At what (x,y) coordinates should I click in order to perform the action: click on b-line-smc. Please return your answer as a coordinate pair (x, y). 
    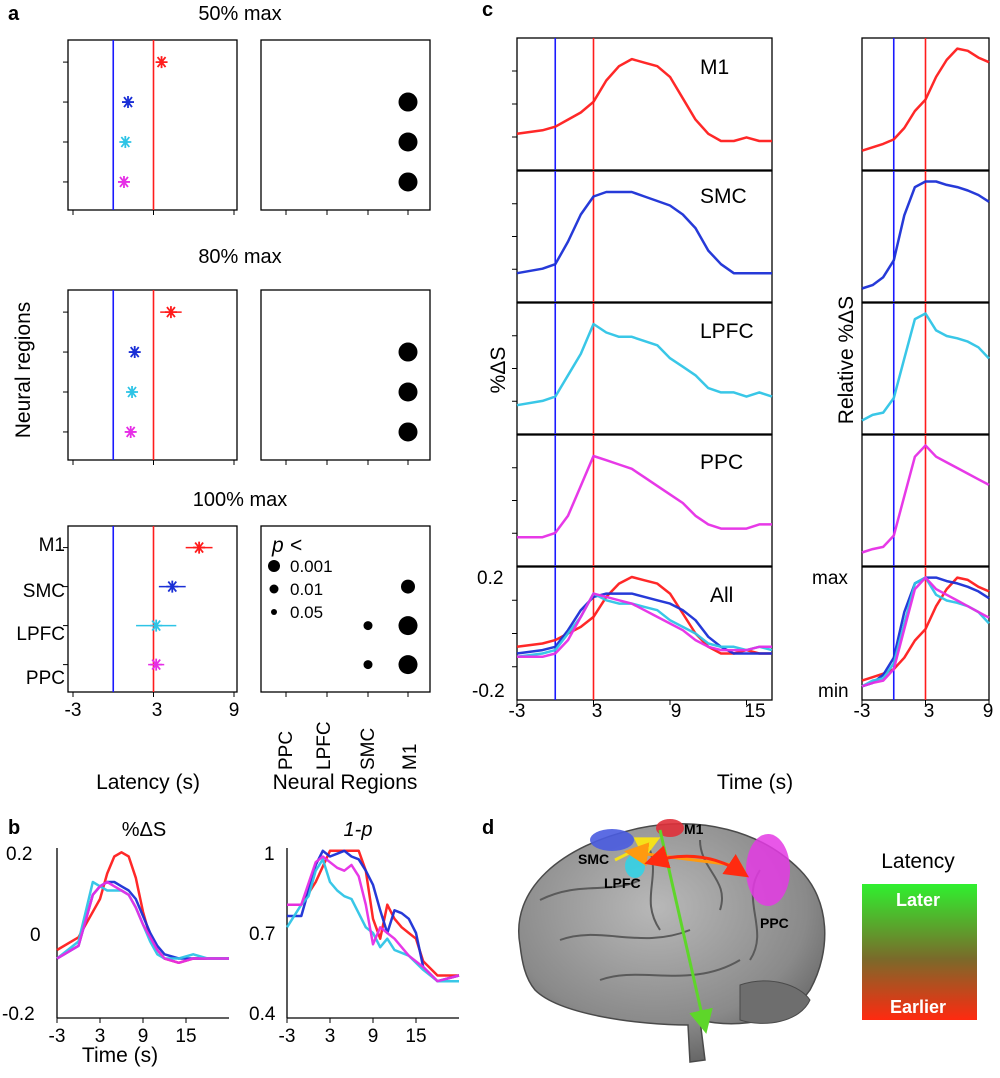
    Looking at the image, I should click on (373, 916).